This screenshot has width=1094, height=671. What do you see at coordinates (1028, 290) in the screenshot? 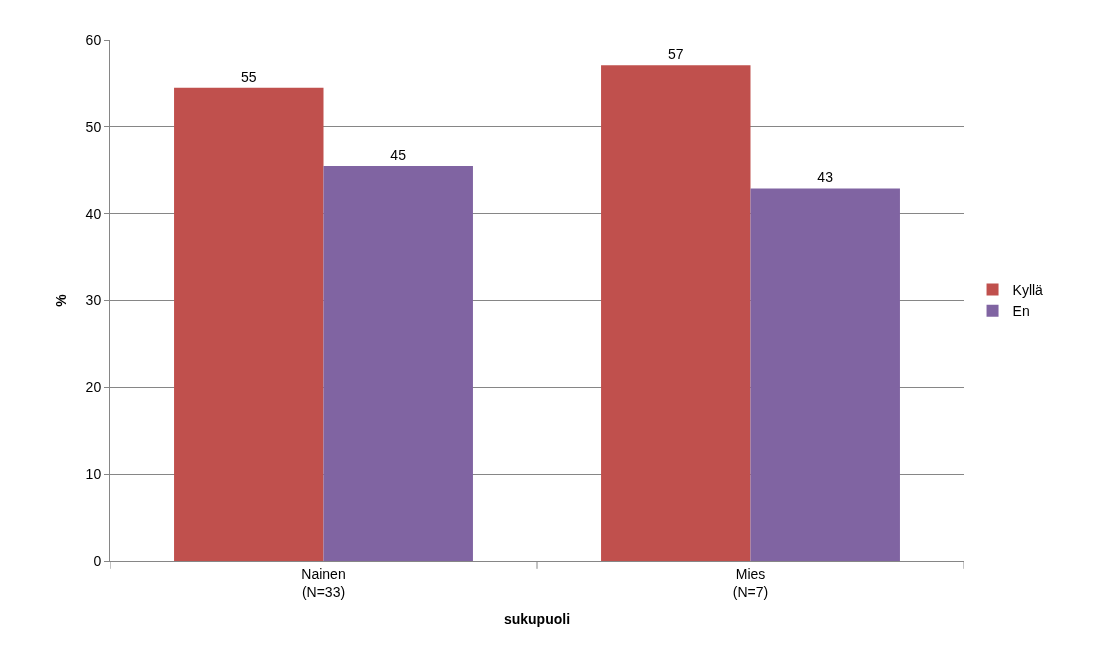
I see `legend-label: Kyllä` at bounding box center [1028, 290].